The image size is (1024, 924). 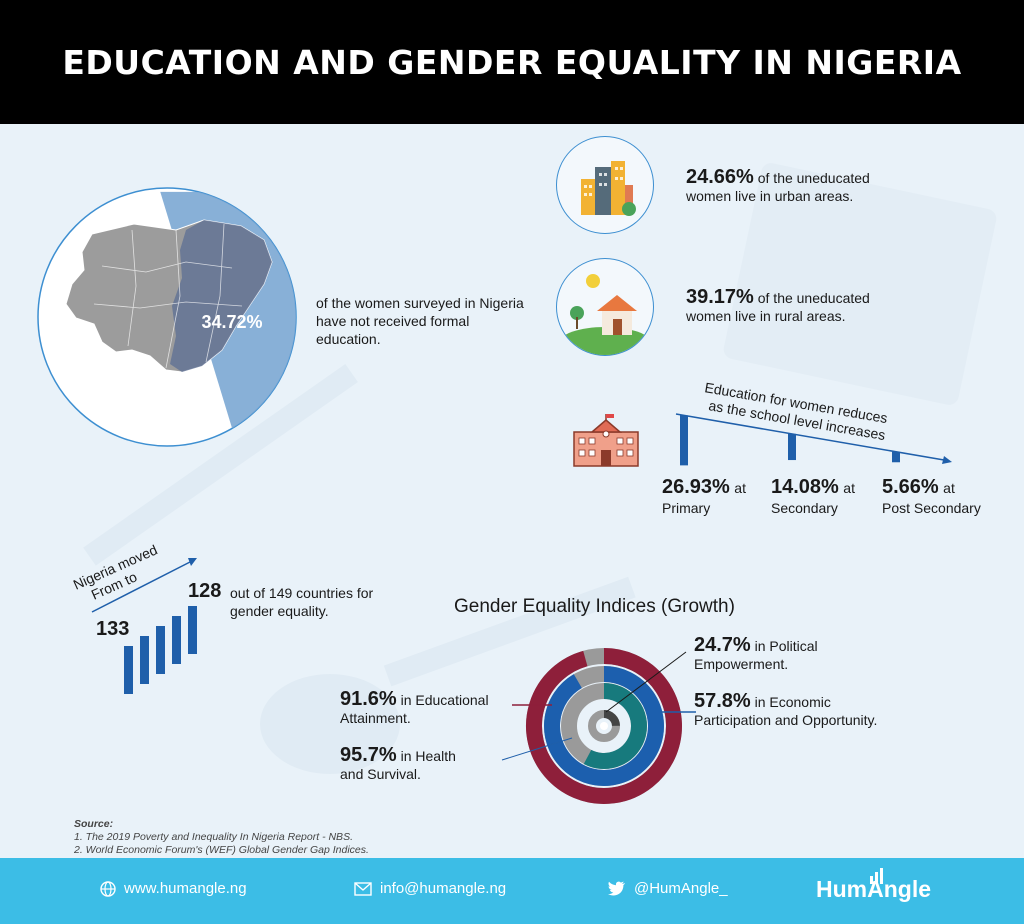 What do you see at coordinates (426, 756) in the screenshot?
I see `health-label-a: in Health` at bounding box center [426, 756].